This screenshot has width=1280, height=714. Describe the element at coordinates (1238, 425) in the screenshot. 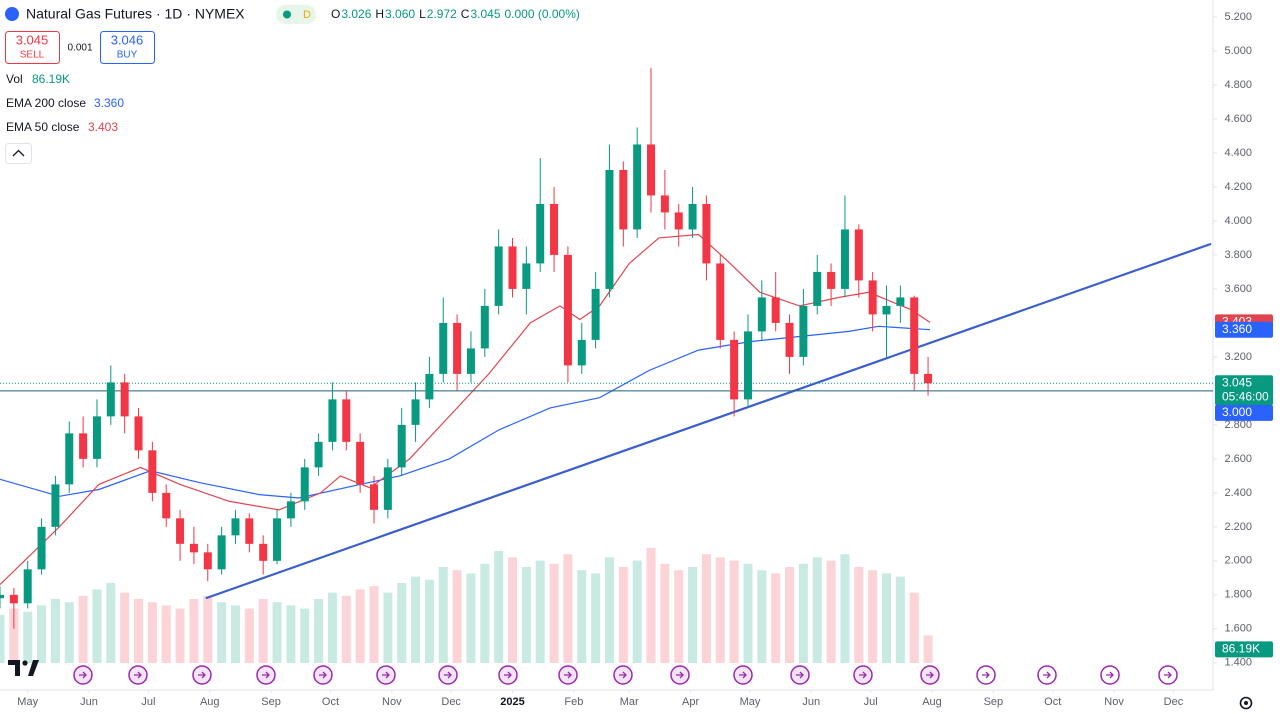

I see `y-tick-label: 2.800` at that location.